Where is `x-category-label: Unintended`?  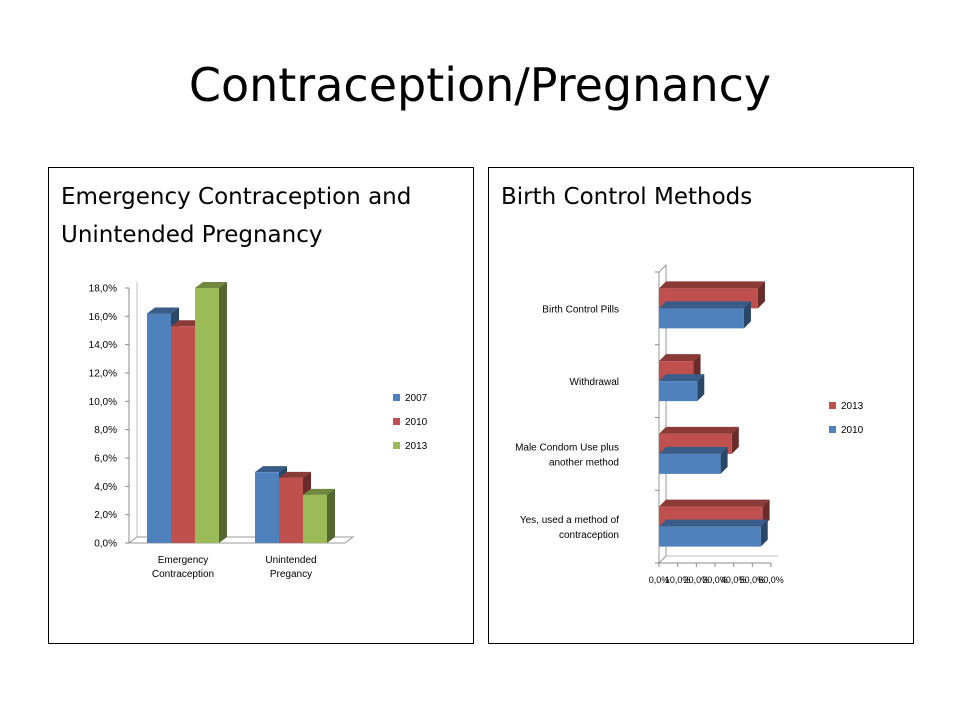
x-category-label: Unintended is located at coordinates (290, 560).